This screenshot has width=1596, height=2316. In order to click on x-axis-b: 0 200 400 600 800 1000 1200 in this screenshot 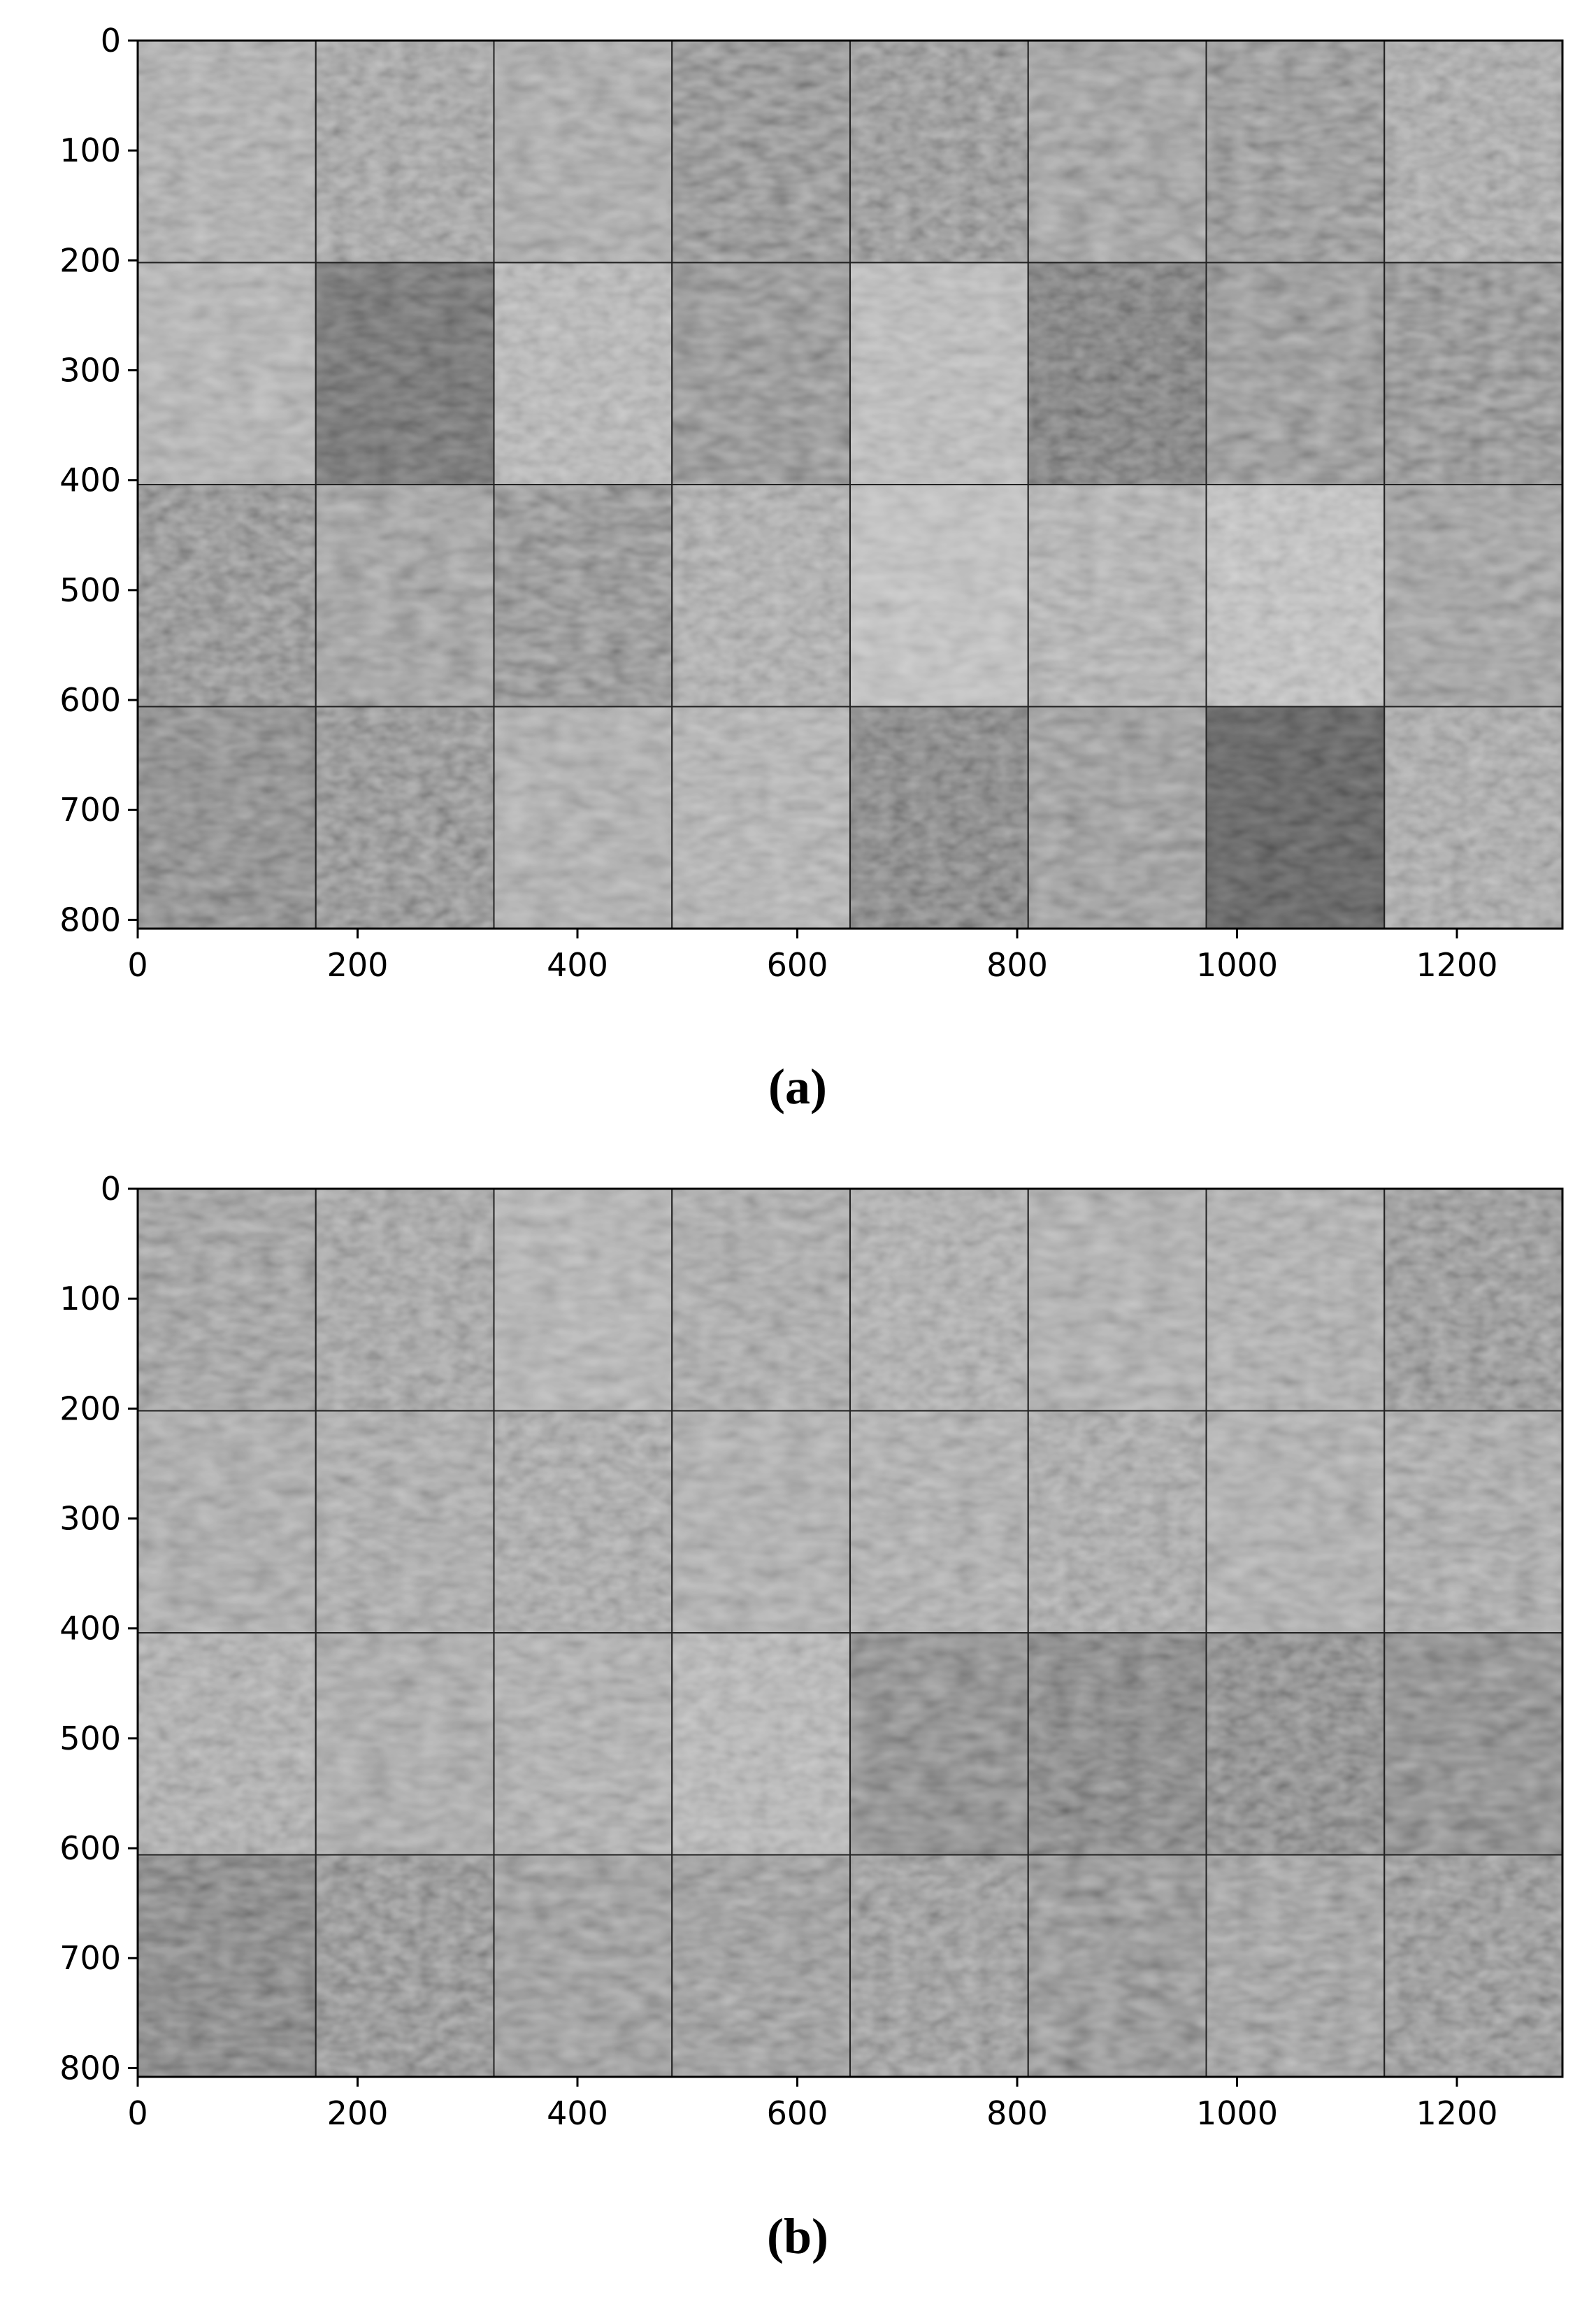, I will do `click(812, 2104)`.